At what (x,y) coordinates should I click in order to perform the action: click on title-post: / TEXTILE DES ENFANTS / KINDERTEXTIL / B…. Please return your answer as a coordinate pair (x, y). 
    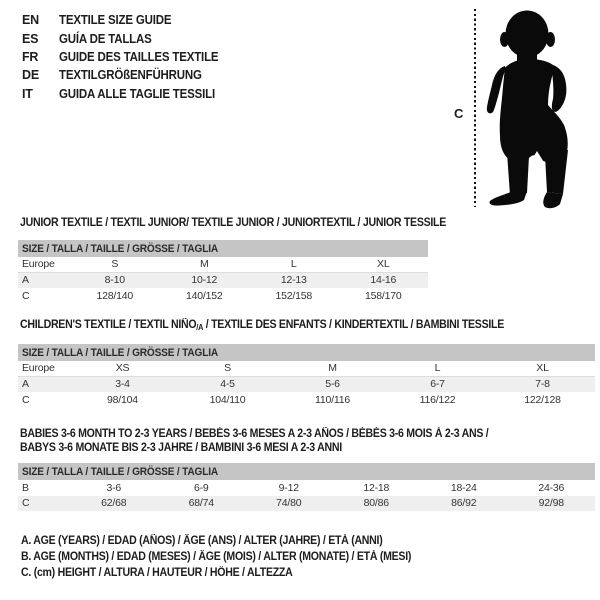
    Looking at the image, I should click on (354, 325).